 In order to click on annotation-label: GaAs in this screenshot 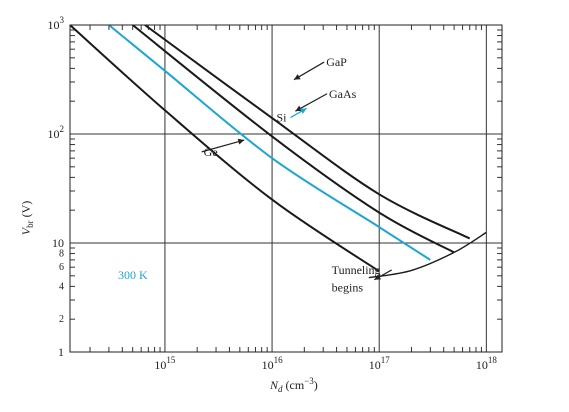, I will do `click(343, 94)`.